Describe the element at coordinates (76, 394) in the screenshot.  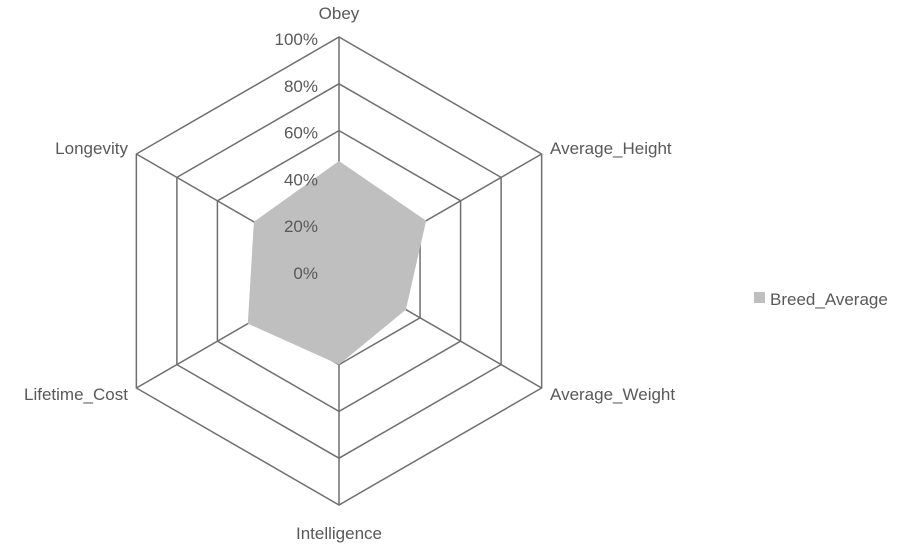
I see `category-label: Lifetime_Cost` at that location.